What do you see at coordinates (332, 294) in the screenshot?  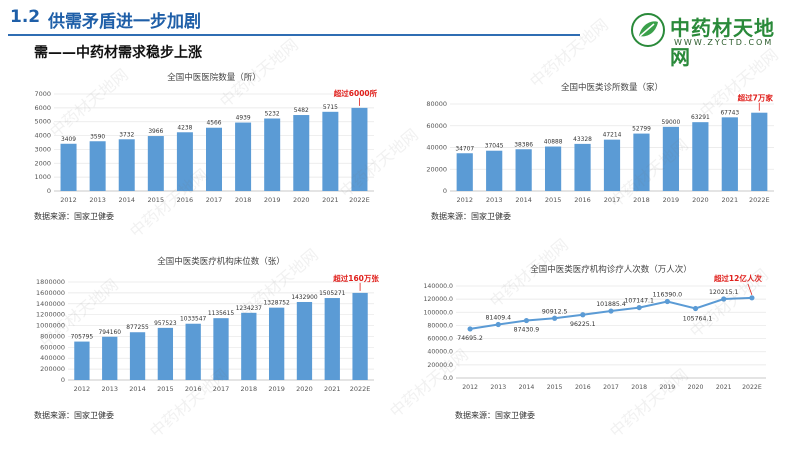 I see `data-label: 1505271` at bounding box center [332, 294].